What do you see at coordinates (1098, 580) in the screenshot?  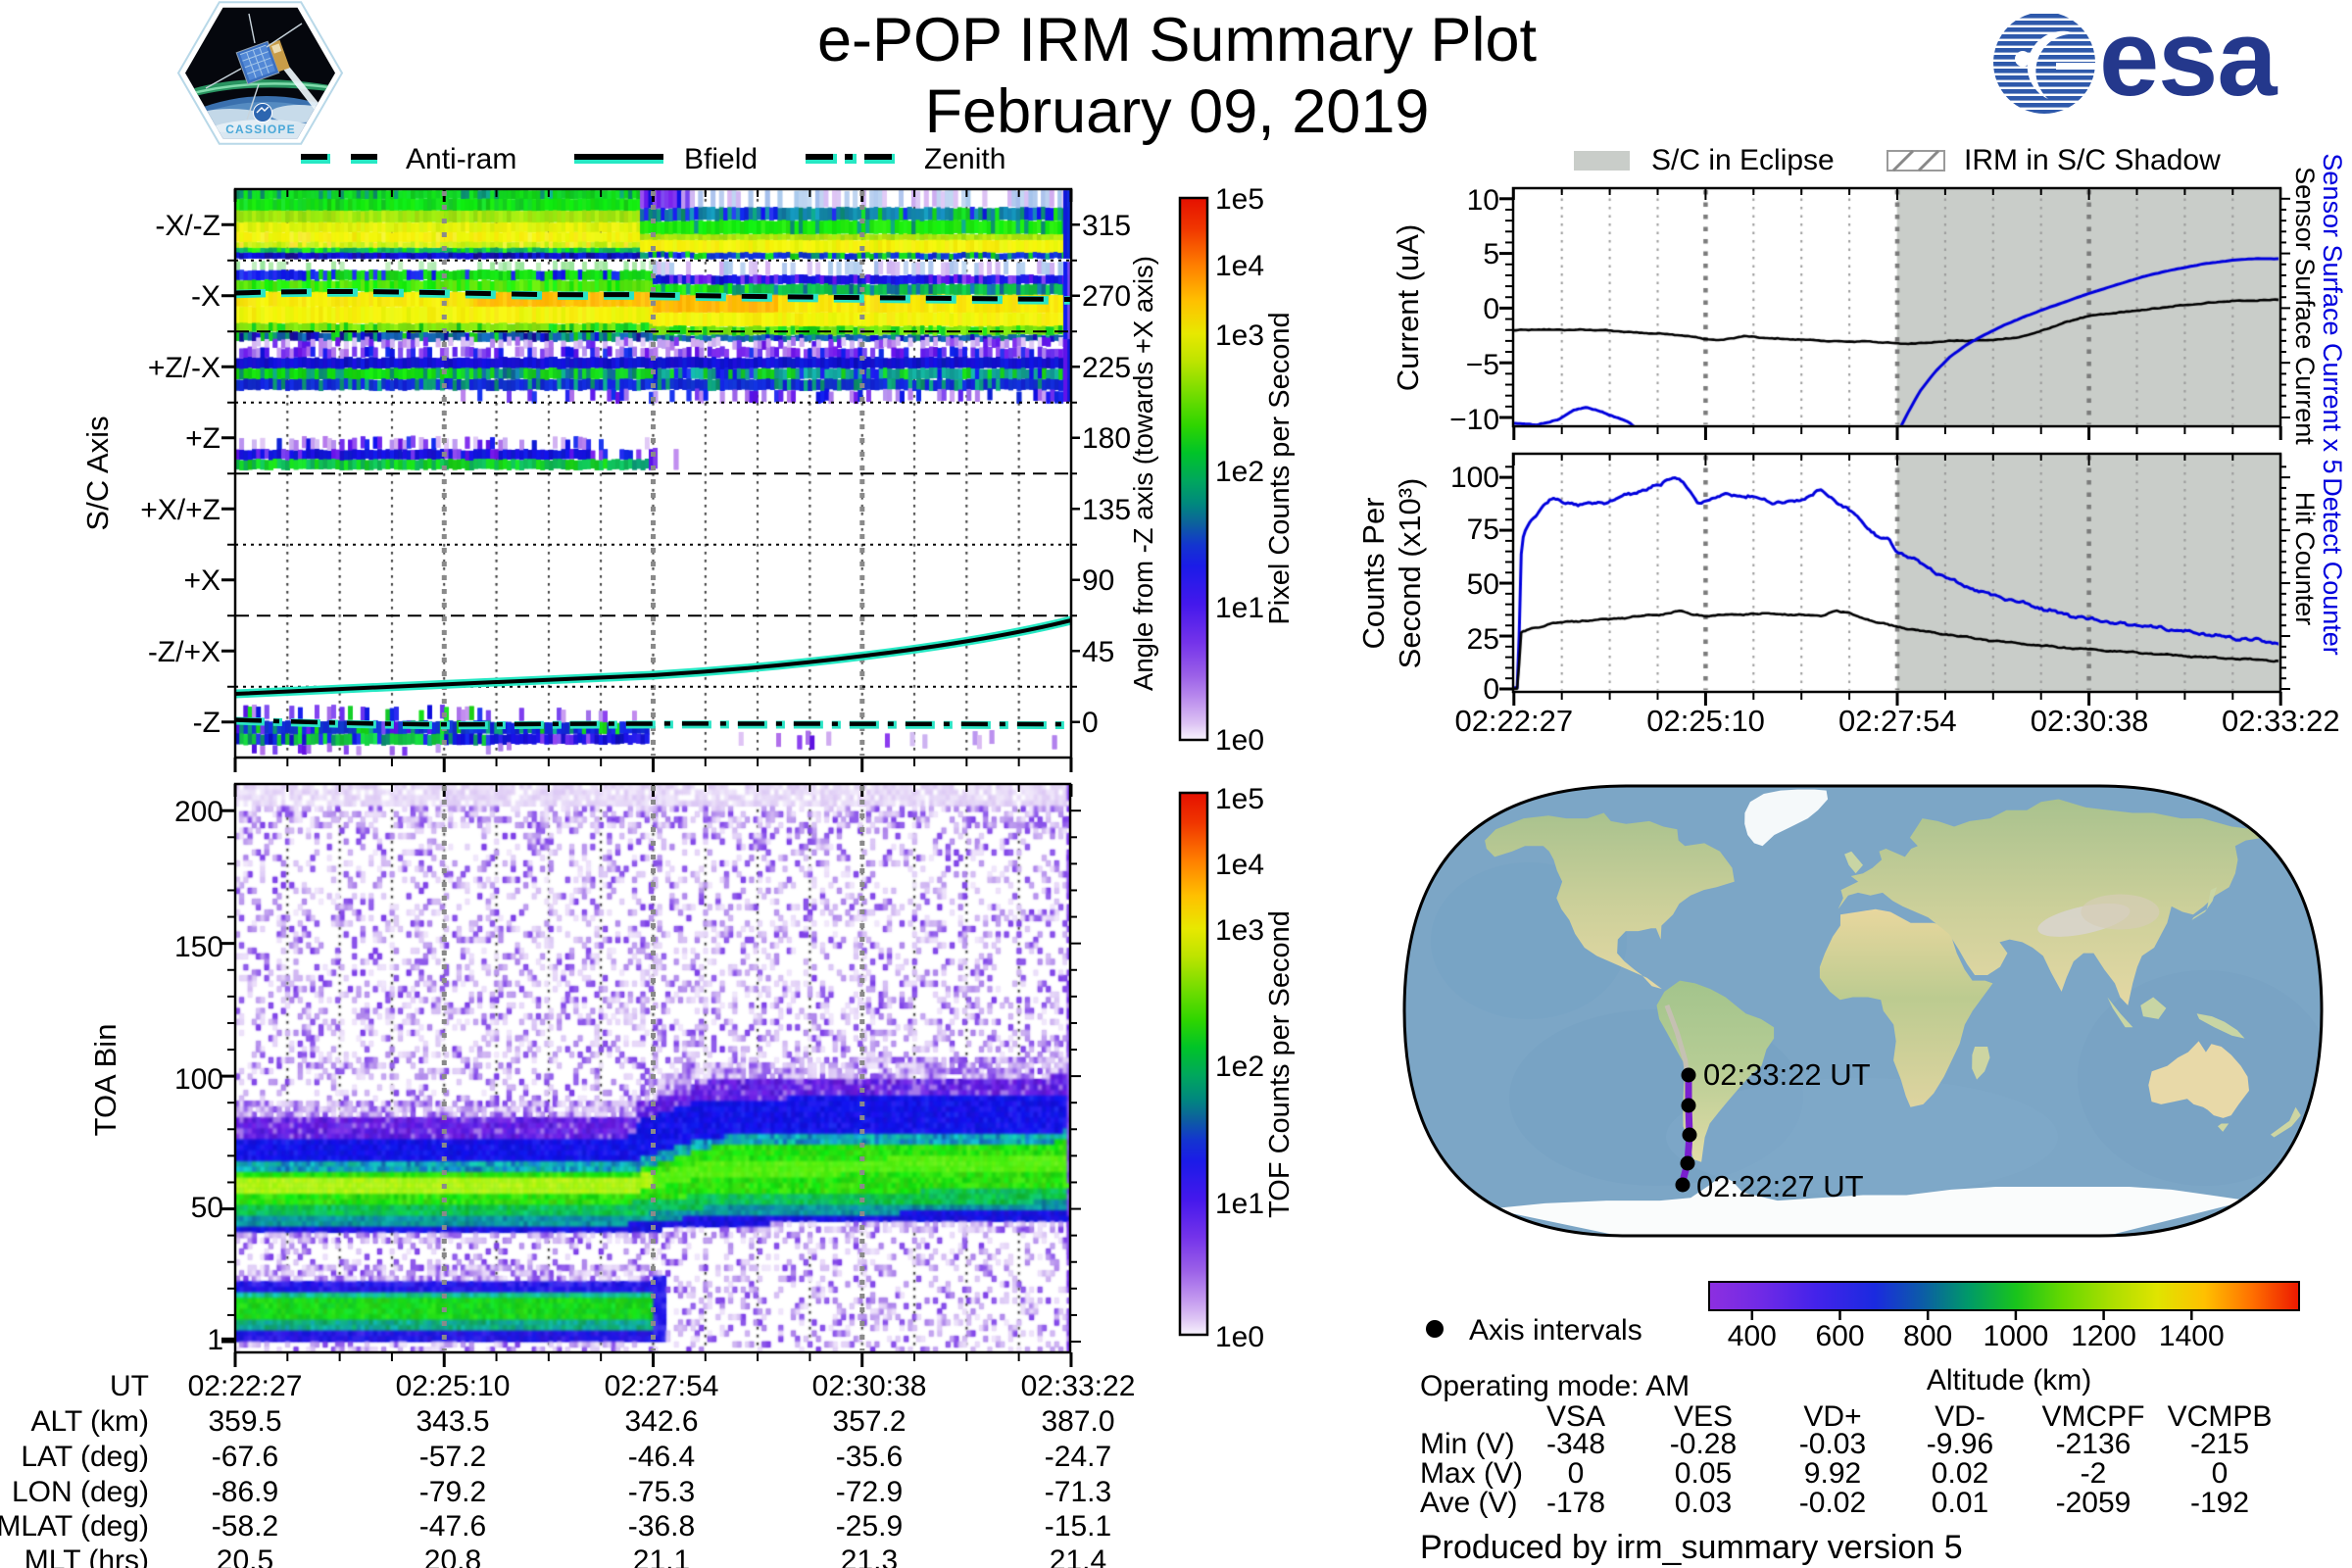 I see `svg-text: 90` at bounding box center [1098, 580].